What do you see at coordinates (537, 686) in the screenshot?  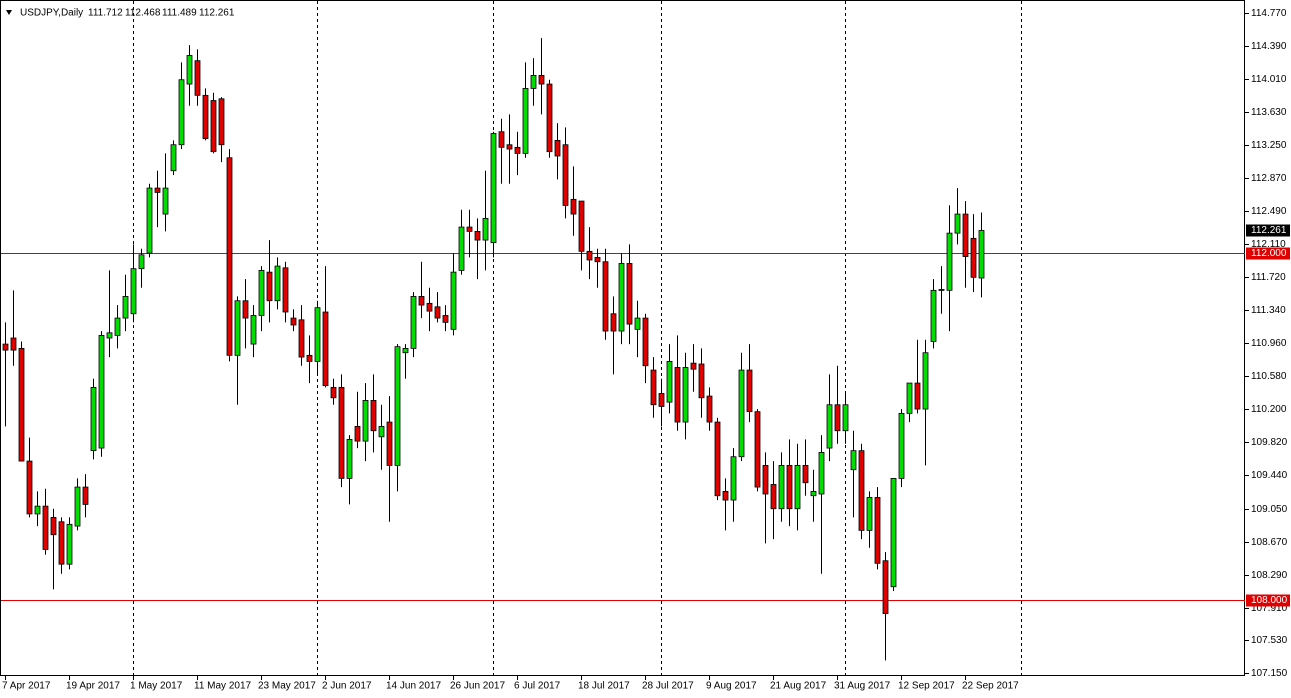 I see `x-tick-label: 6 Jul 2017` at bounding box center [537, 686].